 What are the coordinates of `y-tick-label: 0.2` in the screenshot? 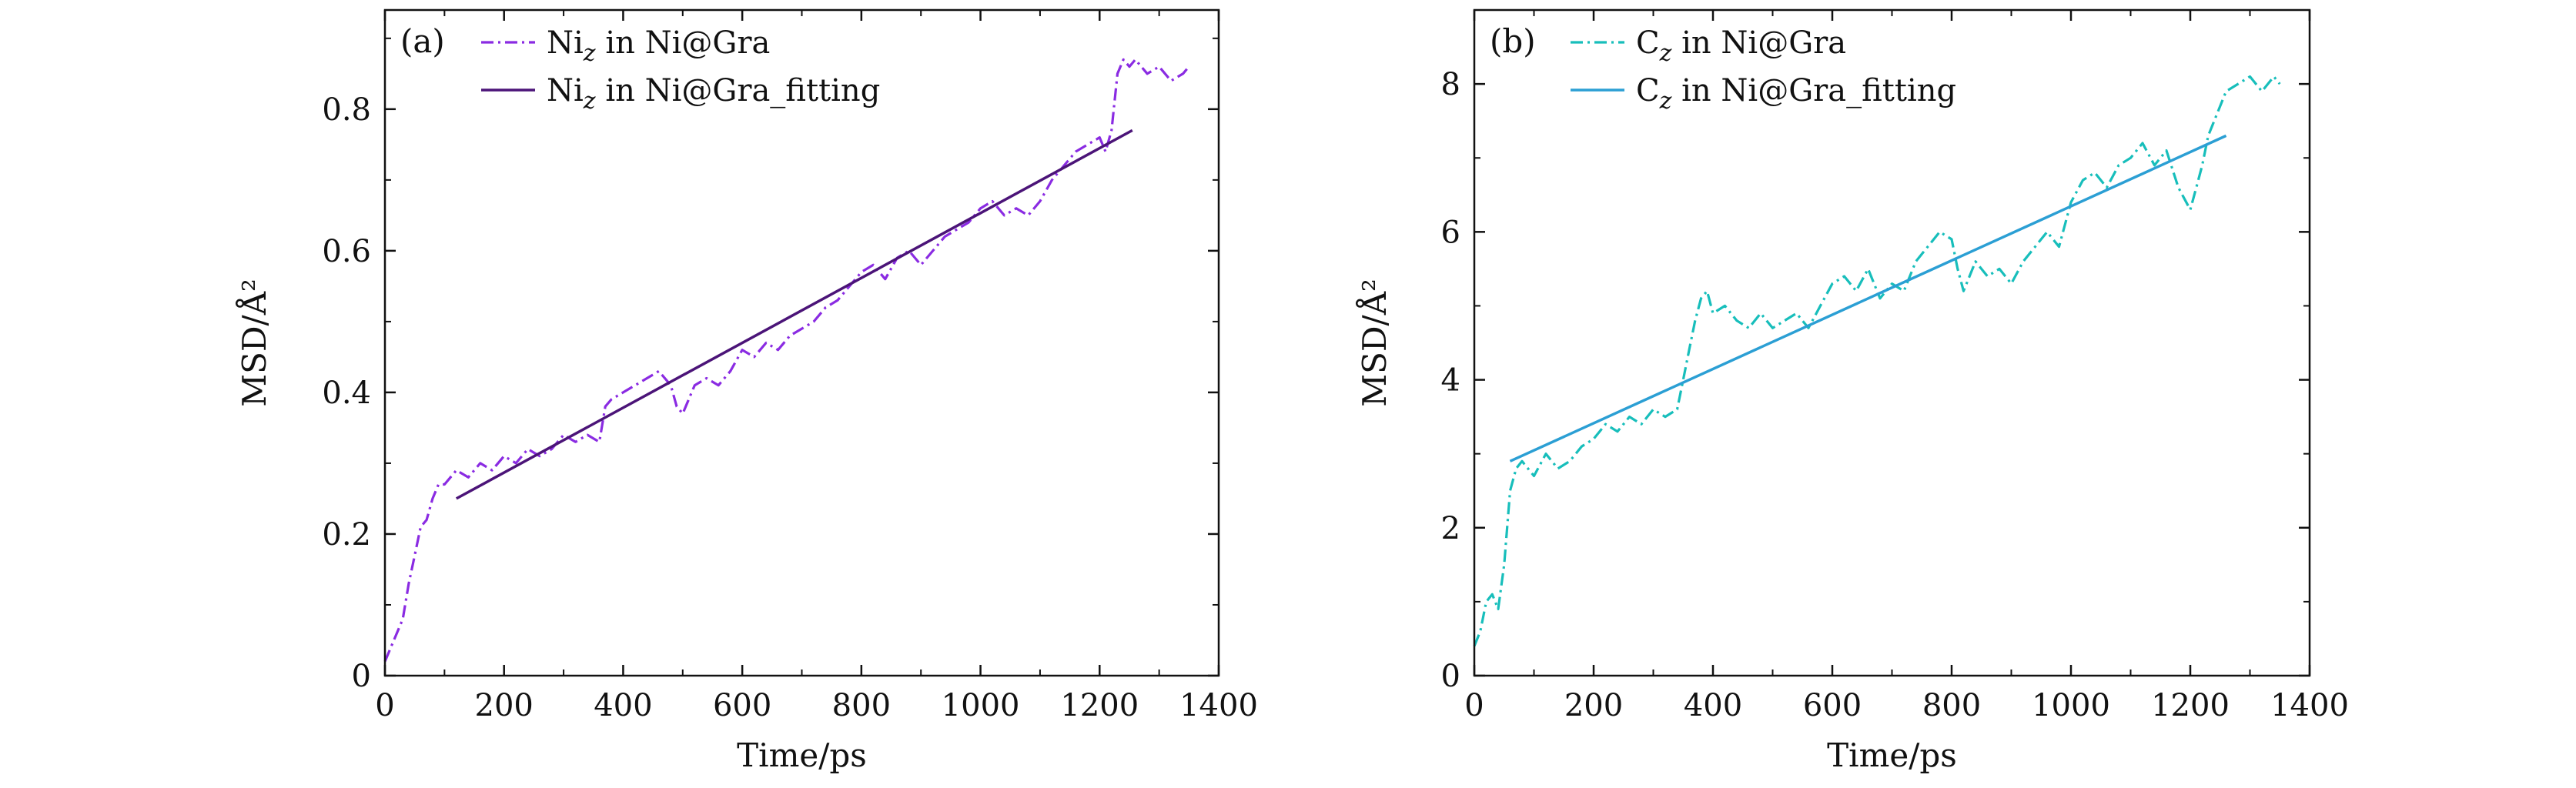 It's located at (347, 535).